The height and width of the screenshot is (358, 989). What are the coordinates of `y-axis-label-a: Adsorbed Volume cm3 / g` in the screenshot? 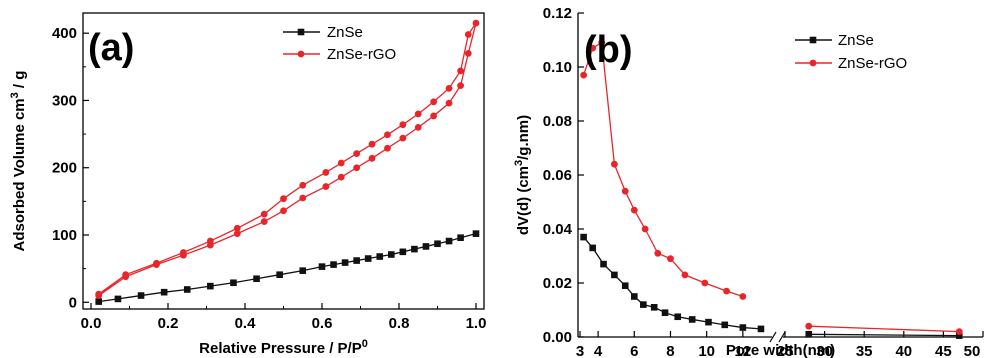 It's located at (18, 161).